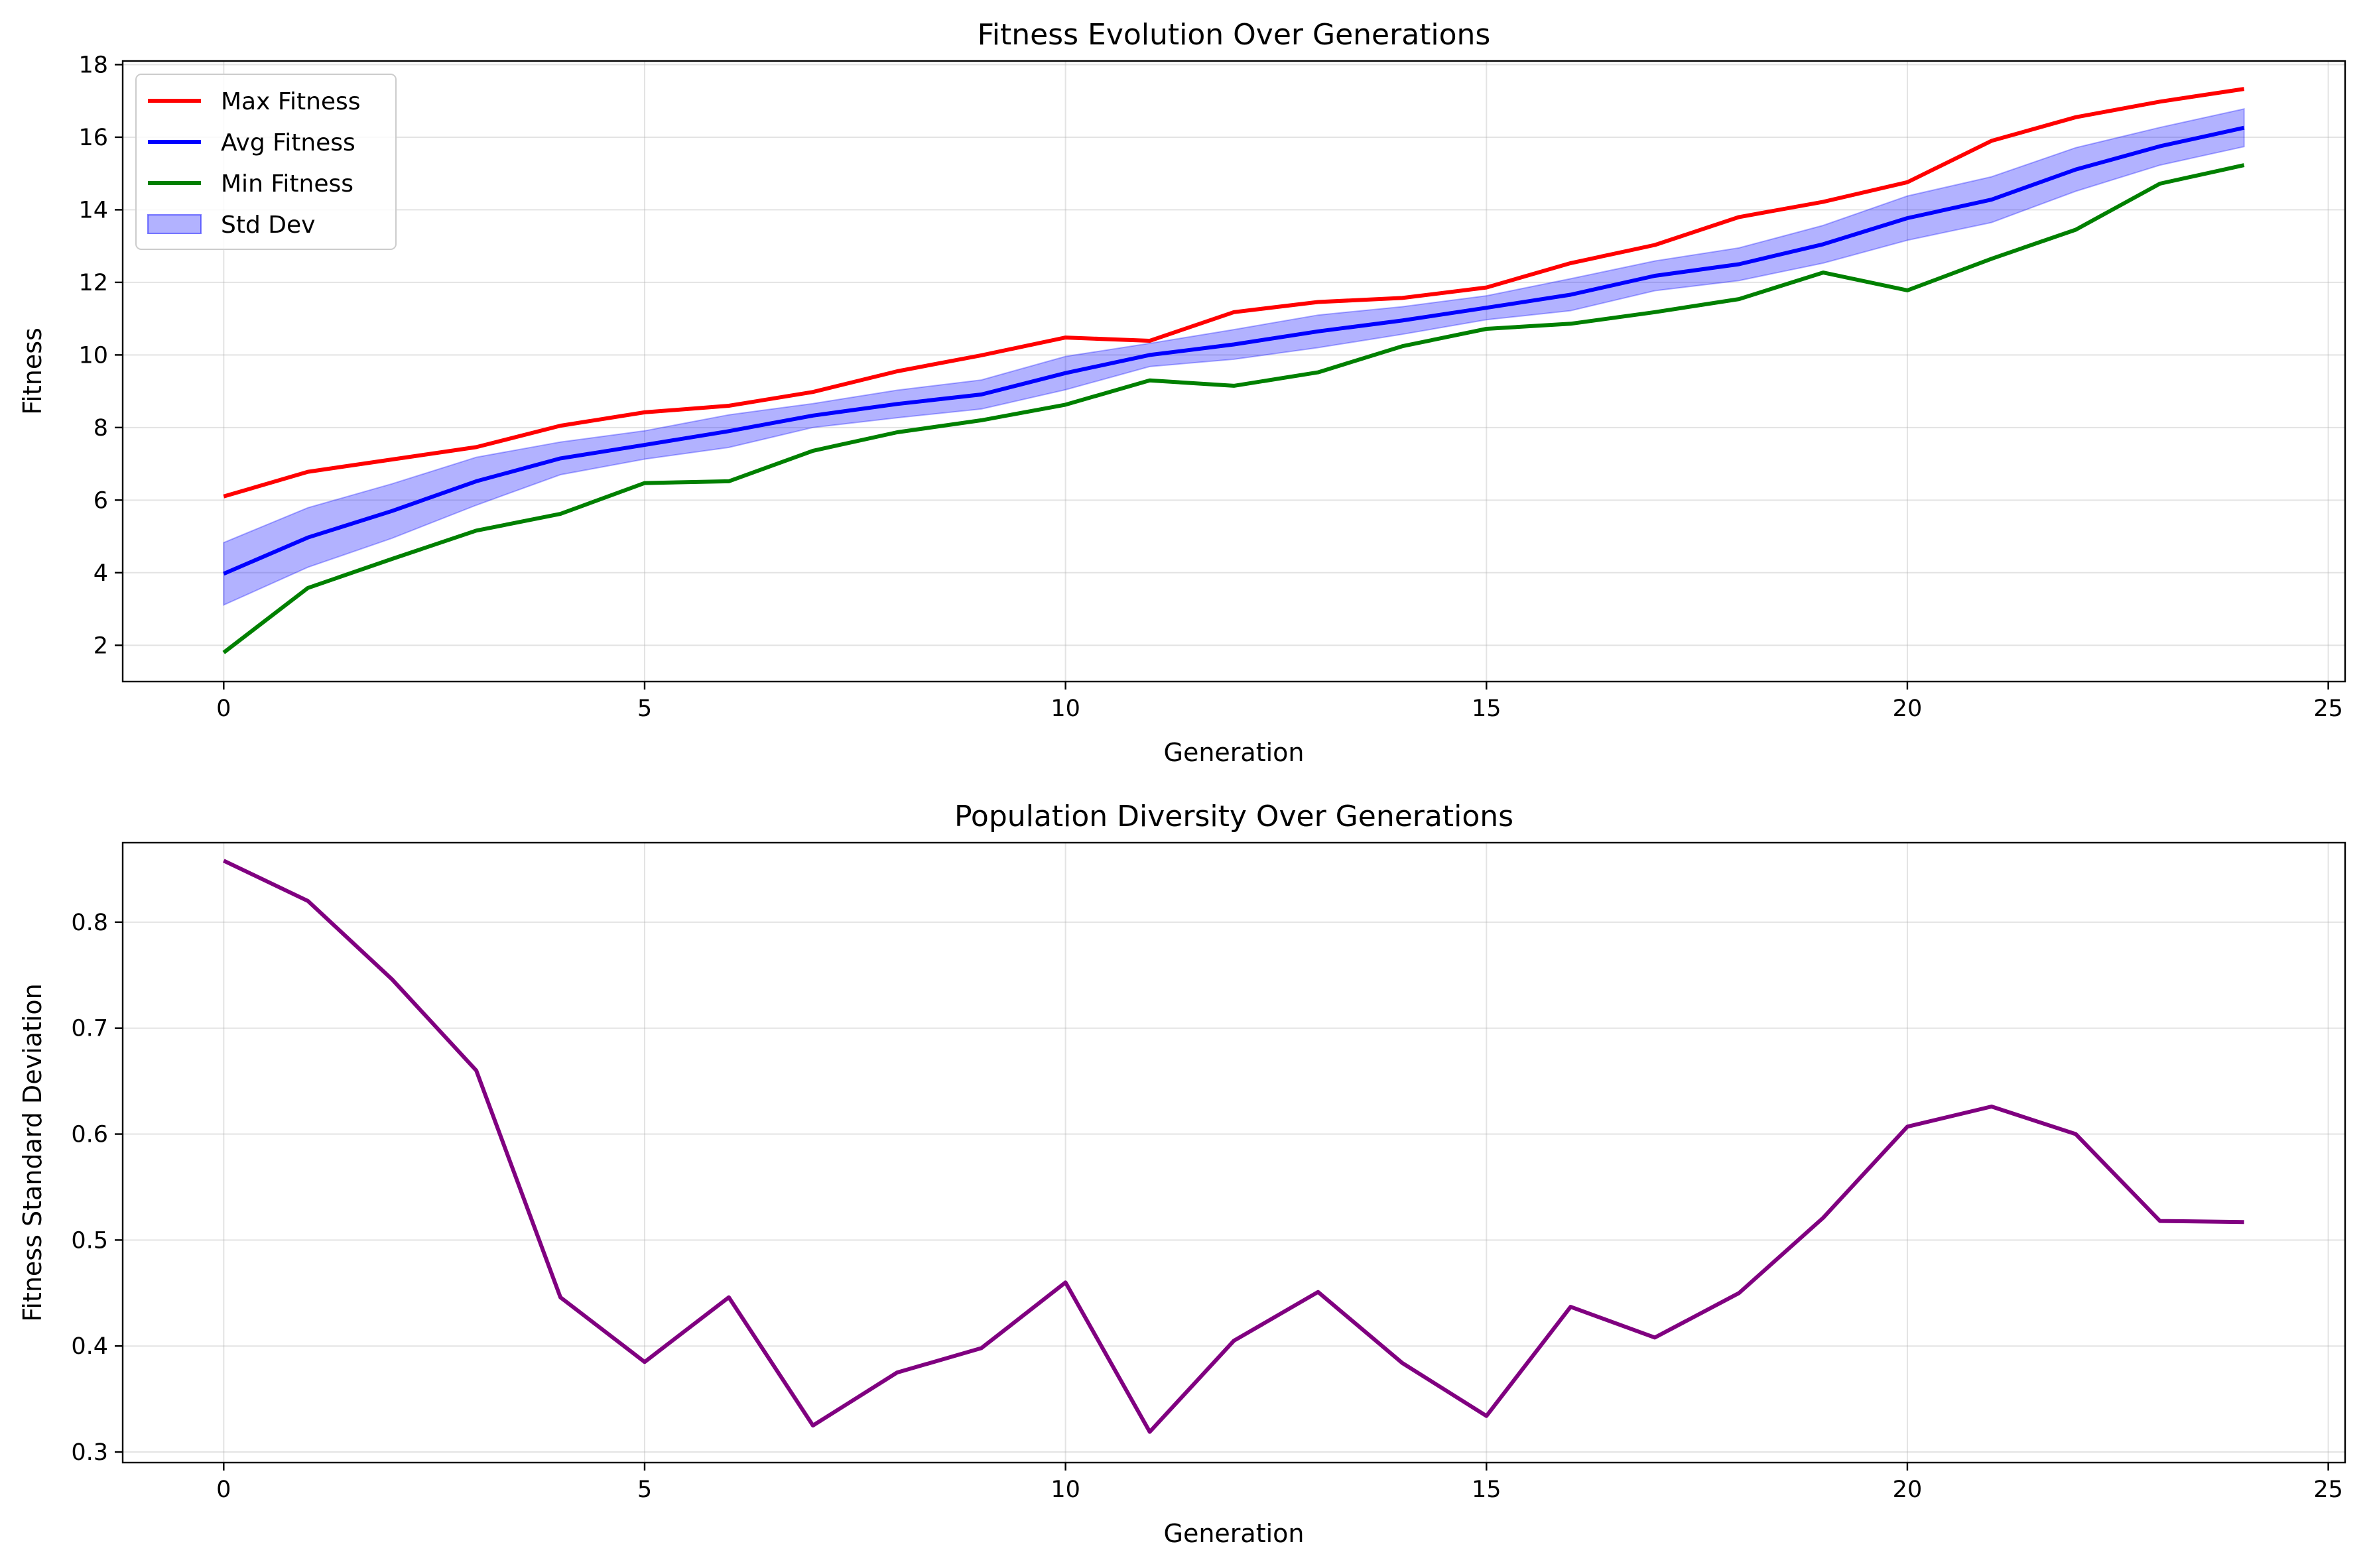  What do you see at coordinates (1235, 1533) in the screenshot?
I see `diversity-x-axis-label: Generation` at bounding box center [1235, 1533].